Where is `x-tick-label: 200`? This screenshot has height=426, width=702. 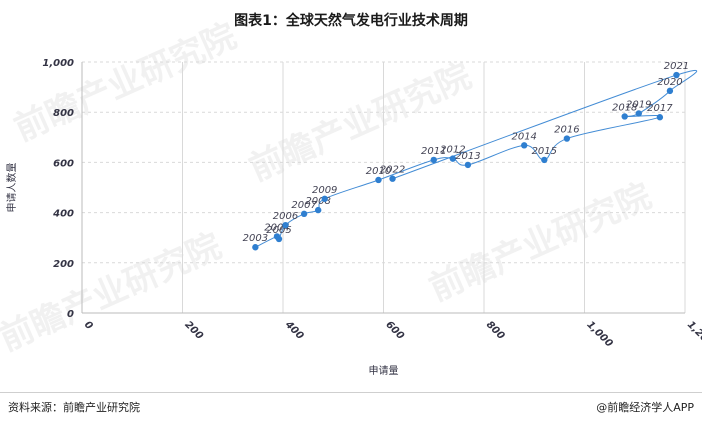
x-tick-label: 200 is located at coordinates (193, 330).